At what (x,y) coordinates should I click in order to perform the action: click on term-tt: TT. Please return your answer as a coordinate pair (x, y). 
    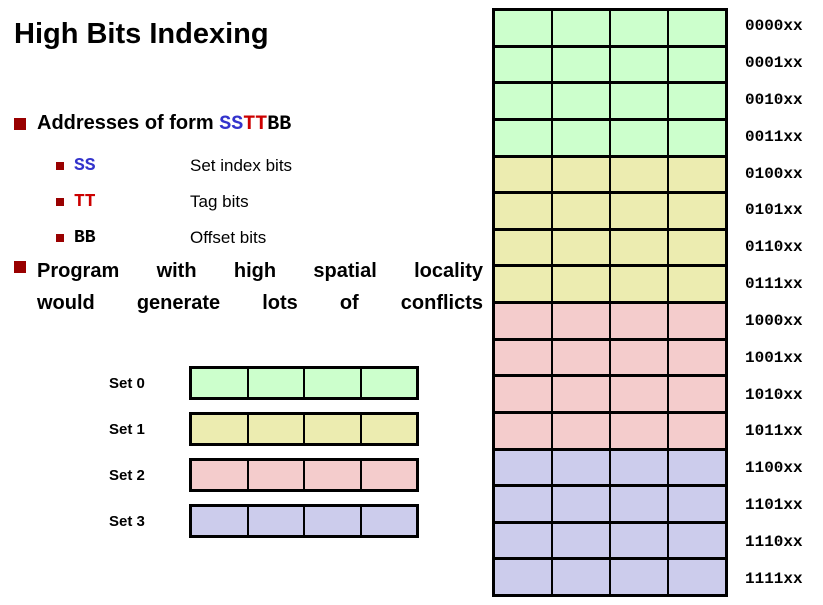
    Looking at the image, I should click on (85, 202).